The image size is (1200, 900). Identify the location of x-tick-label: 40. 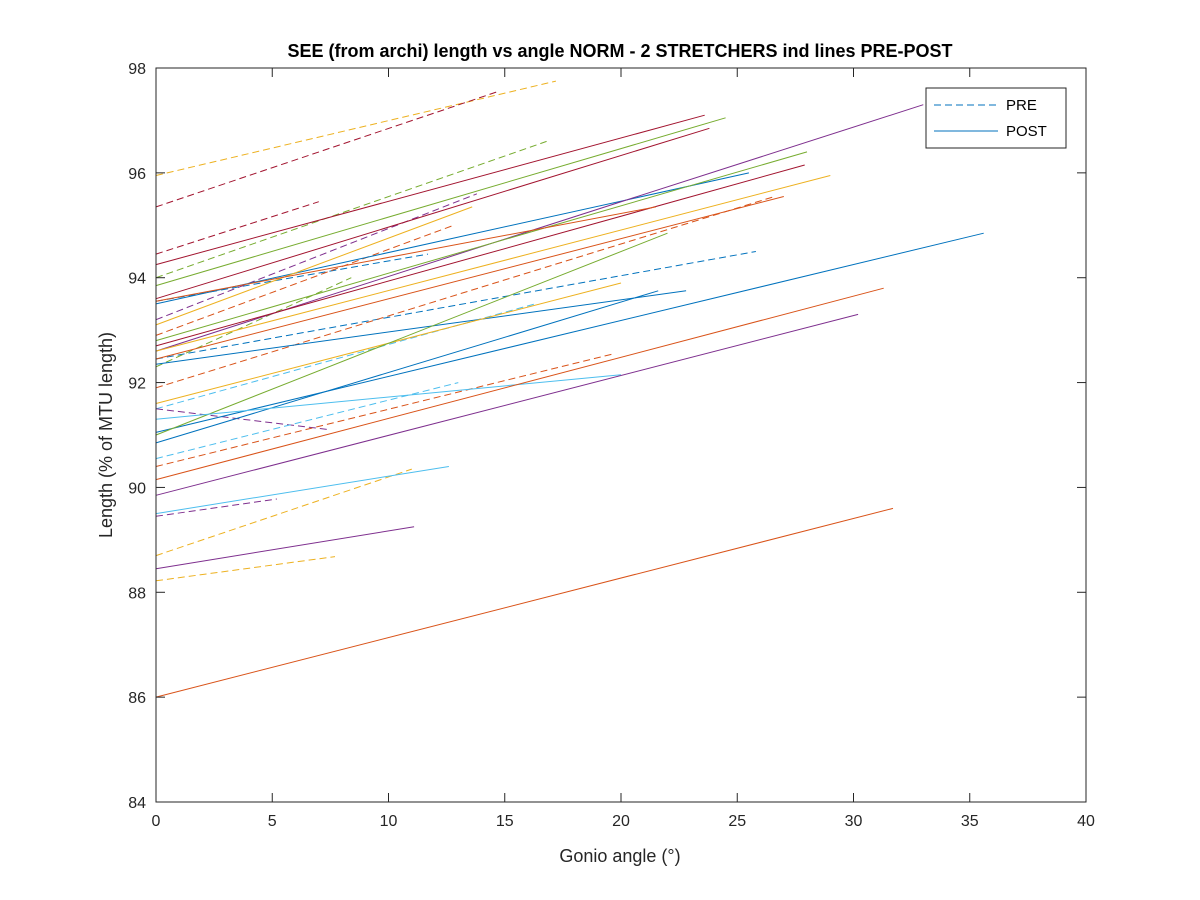
(1086, 821).